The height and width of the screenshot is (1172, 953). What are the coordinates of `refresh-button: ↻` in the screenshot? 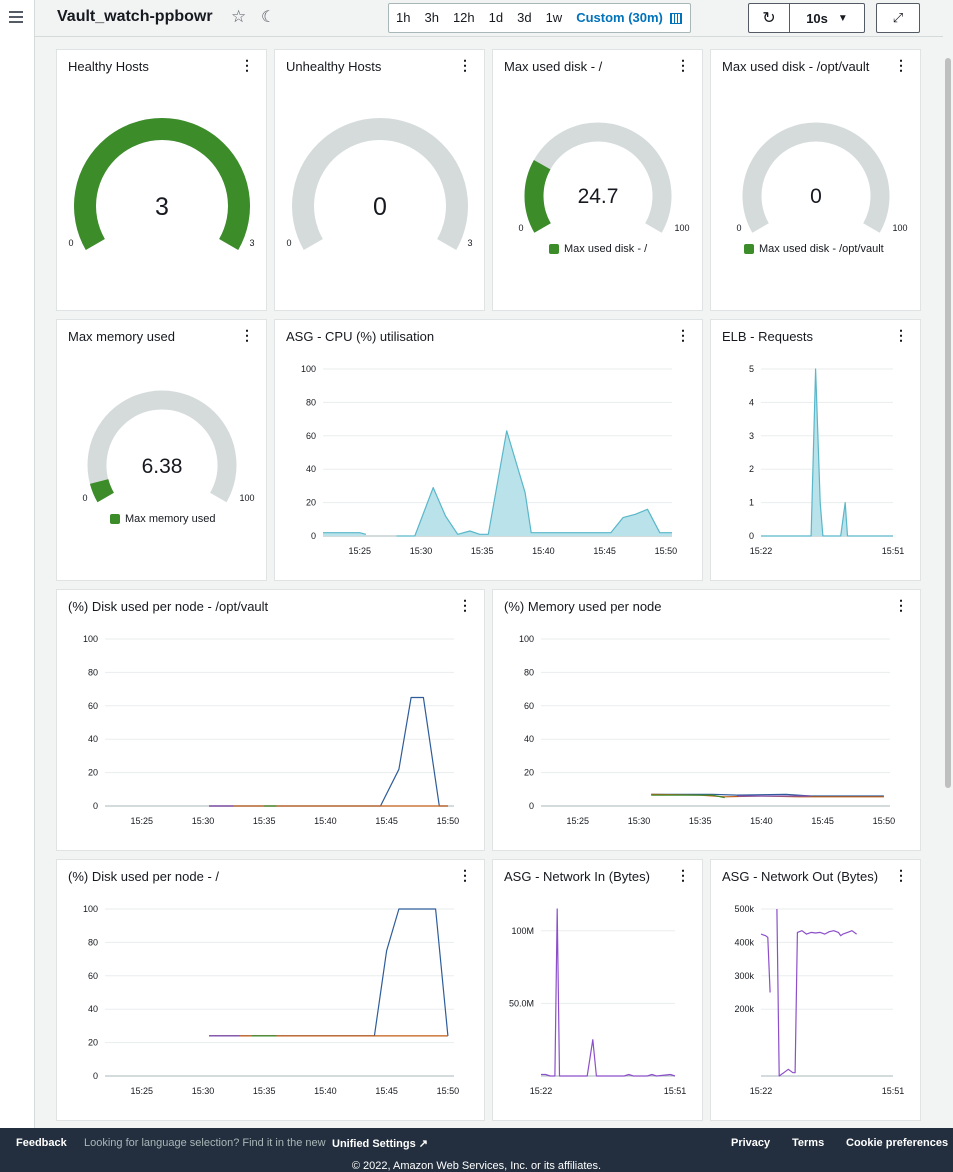 It's located at (769, 18).